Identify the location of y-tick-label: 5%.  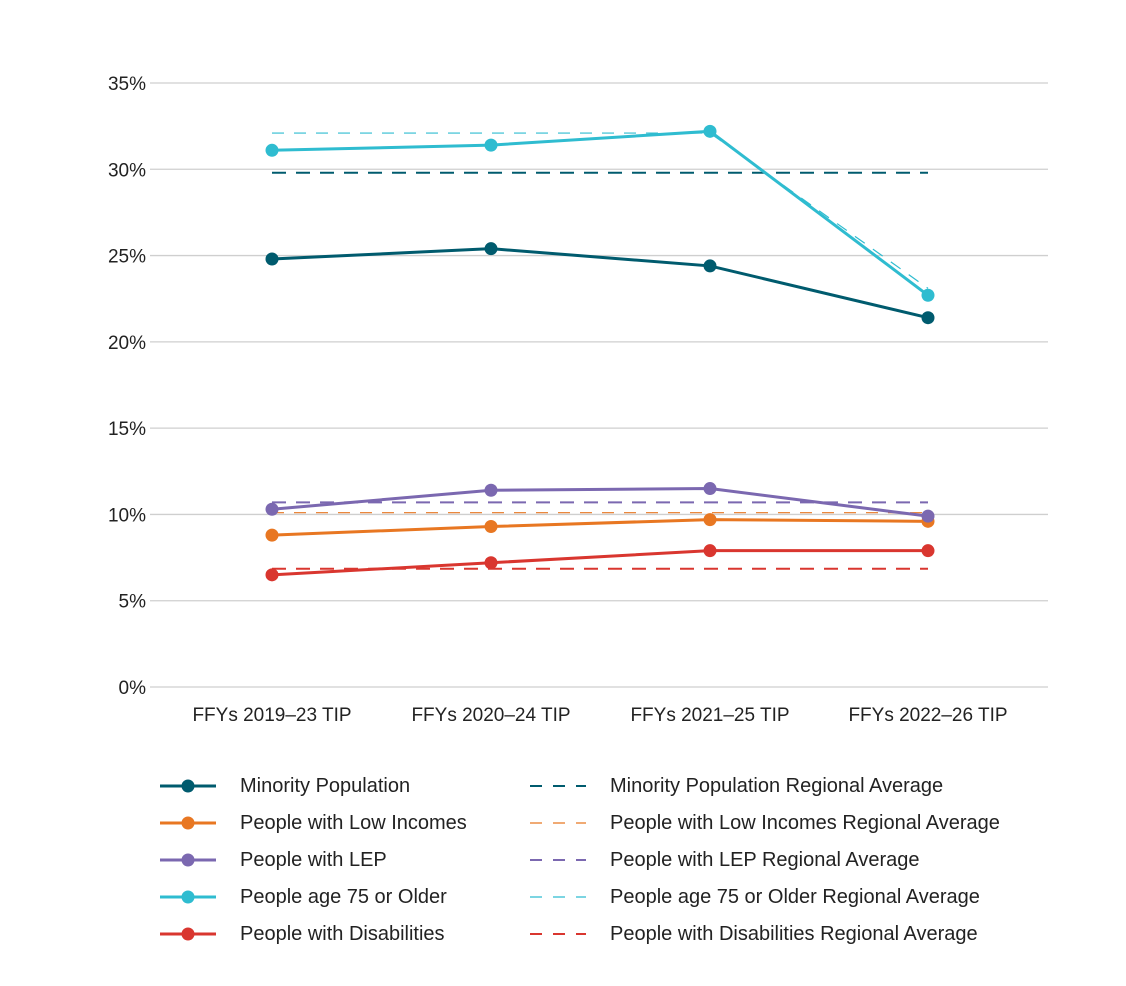
(133, 602).